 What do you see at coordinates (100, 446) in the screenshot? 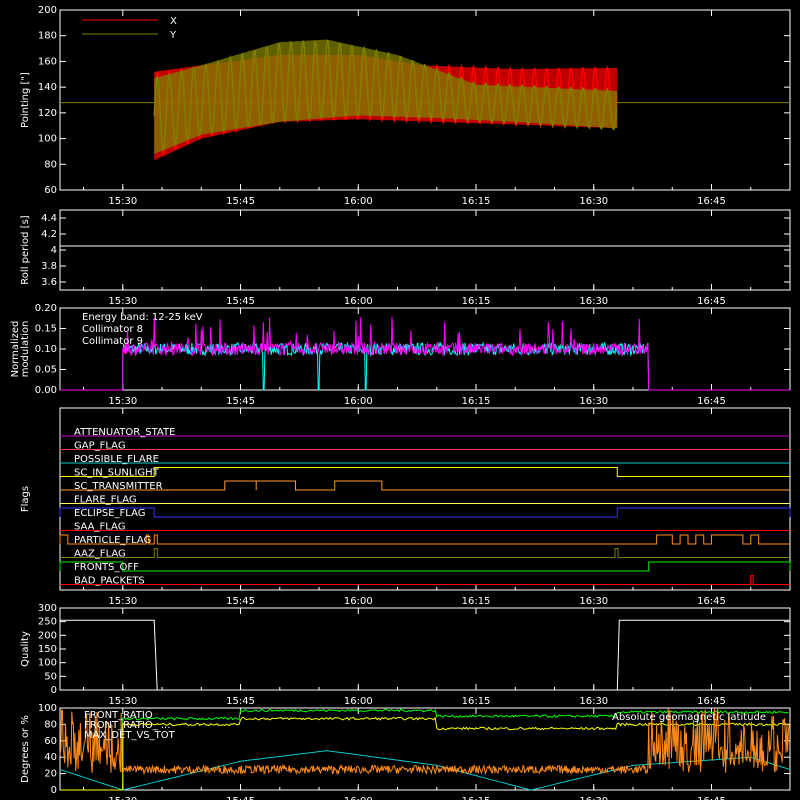
I see `flag-label-gap-flag: GAP_FLAG` at bounding box center [100, 446].